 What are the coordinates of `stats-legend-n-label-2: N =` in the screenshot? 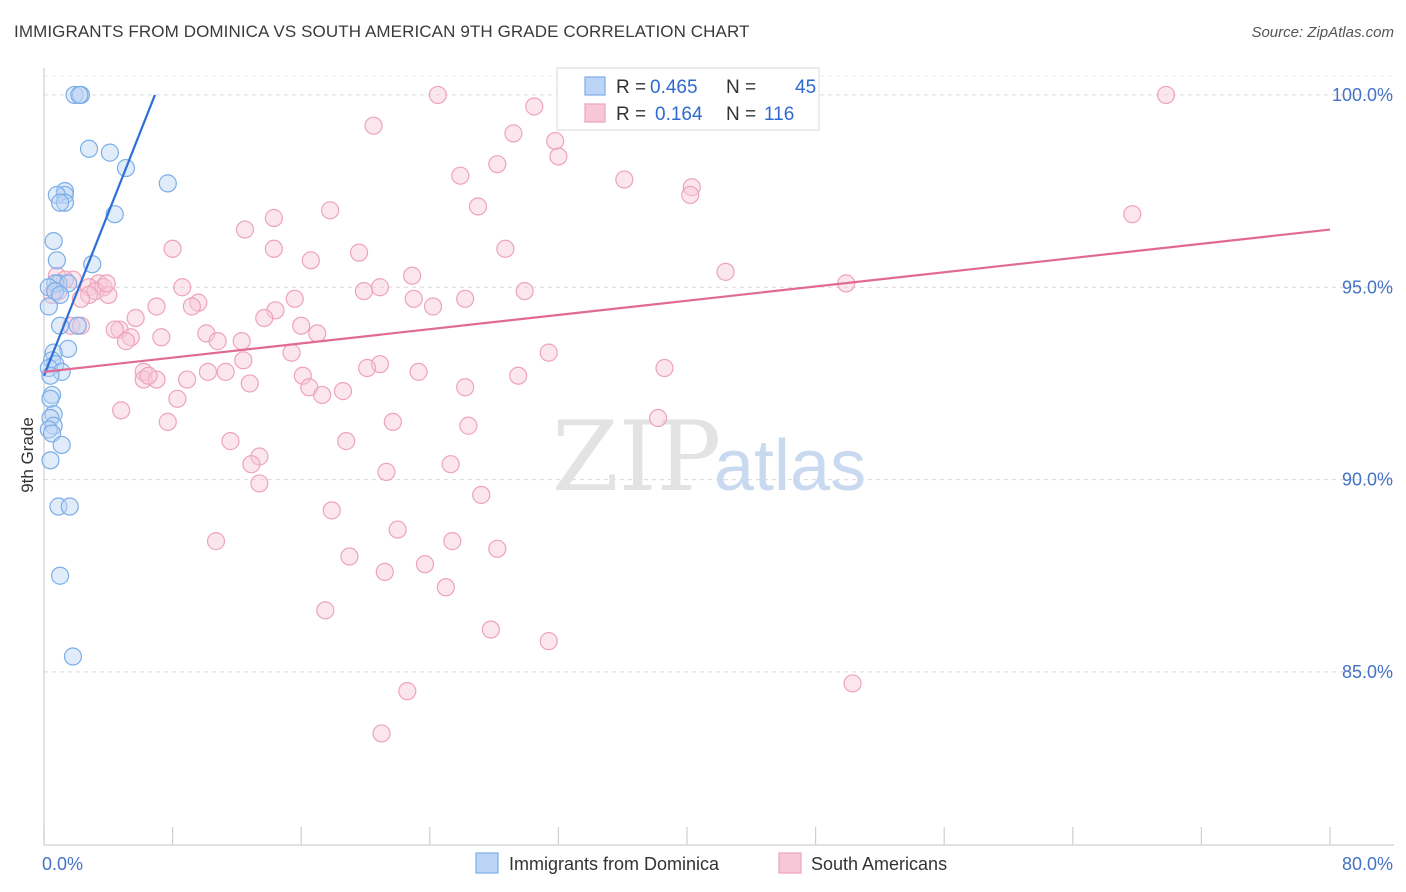 It's located at (741, 114).